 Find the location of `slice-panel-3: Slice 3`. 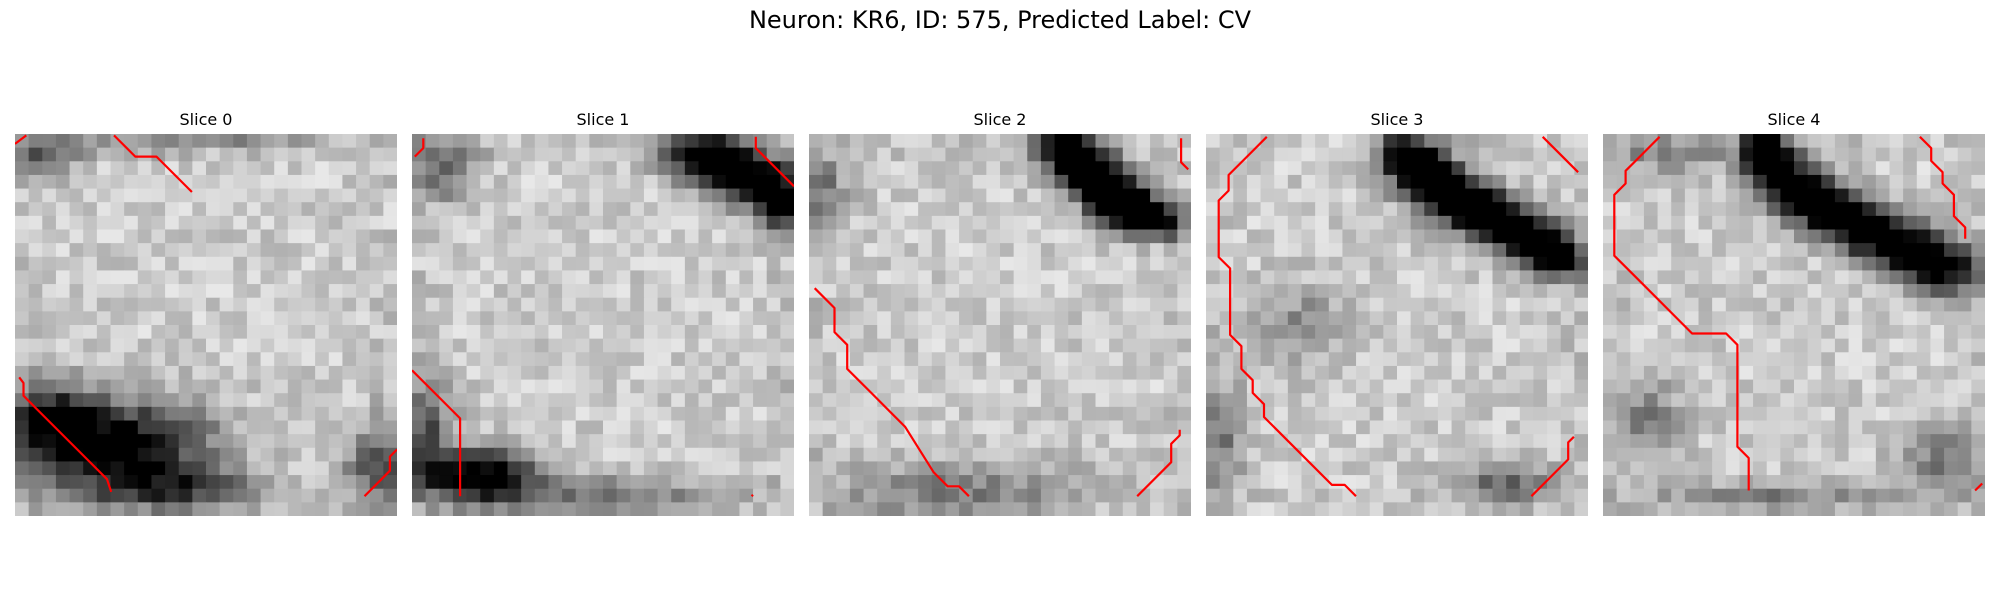

slice-panel-3: Slice 3 is located at coordinates (1397, 312).